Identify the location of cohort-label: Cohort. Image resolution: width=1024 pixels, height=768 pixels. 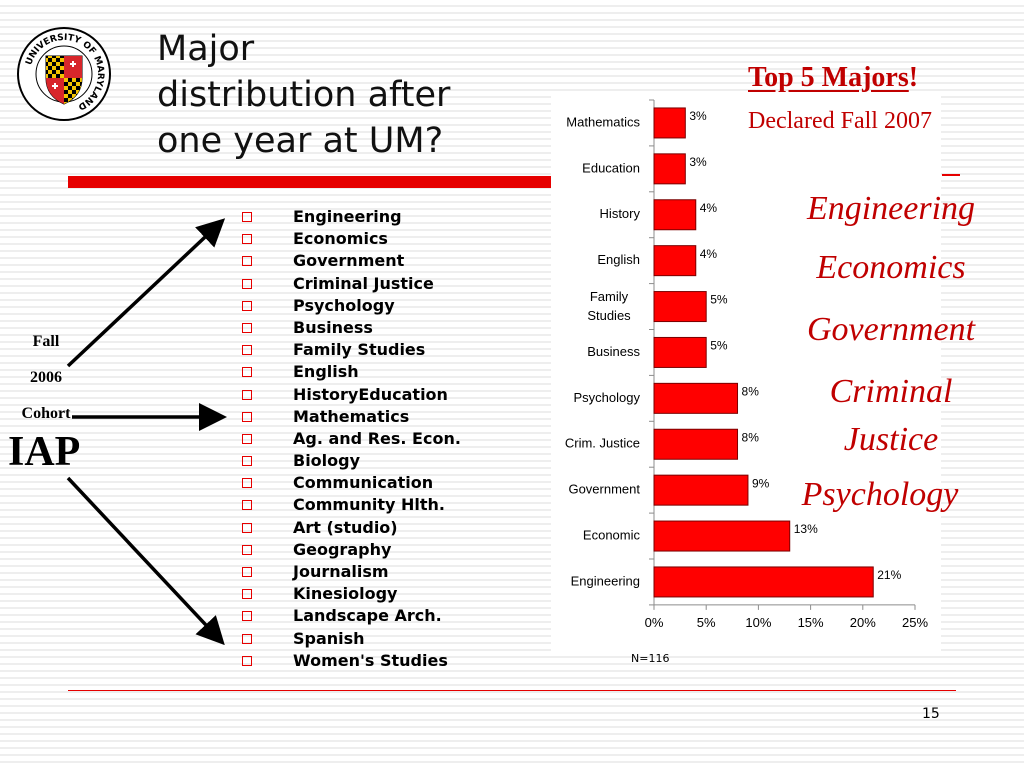
(46, 413).